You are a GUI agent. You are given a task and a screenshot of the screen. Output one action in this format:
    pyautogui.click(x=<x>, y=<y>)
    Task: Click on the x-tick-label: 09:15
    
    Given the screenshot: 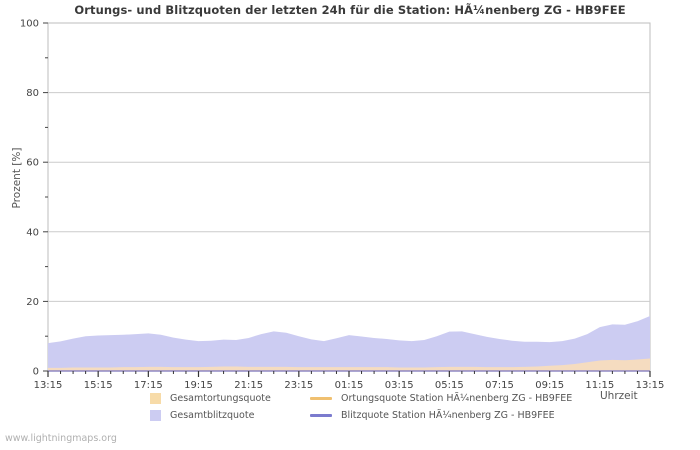 What is the action you would take?
    pyautogui.click(x=549, y=385)
    